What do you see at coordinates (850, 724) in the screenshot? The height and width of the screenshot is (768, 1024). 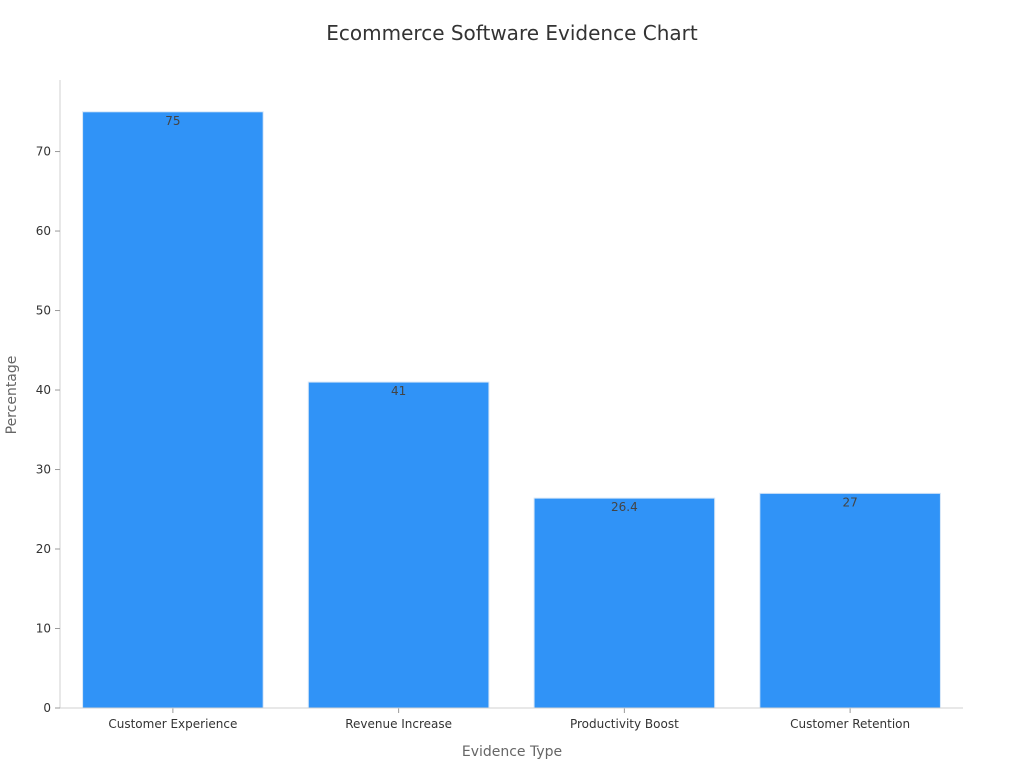 I see `x-tick-label: Customer Retention` at bounding box center [850, 724].